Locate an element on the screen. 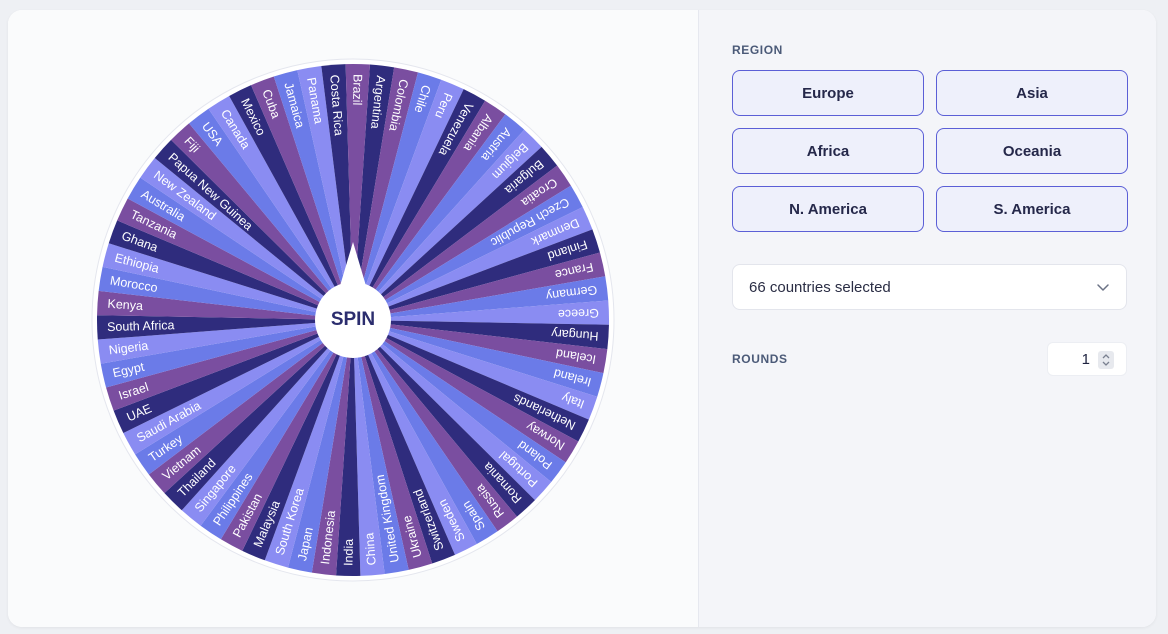 This screenshot has height=634, width=1168. rounds-label: ROUNDS is located at coordinates (760, 359).